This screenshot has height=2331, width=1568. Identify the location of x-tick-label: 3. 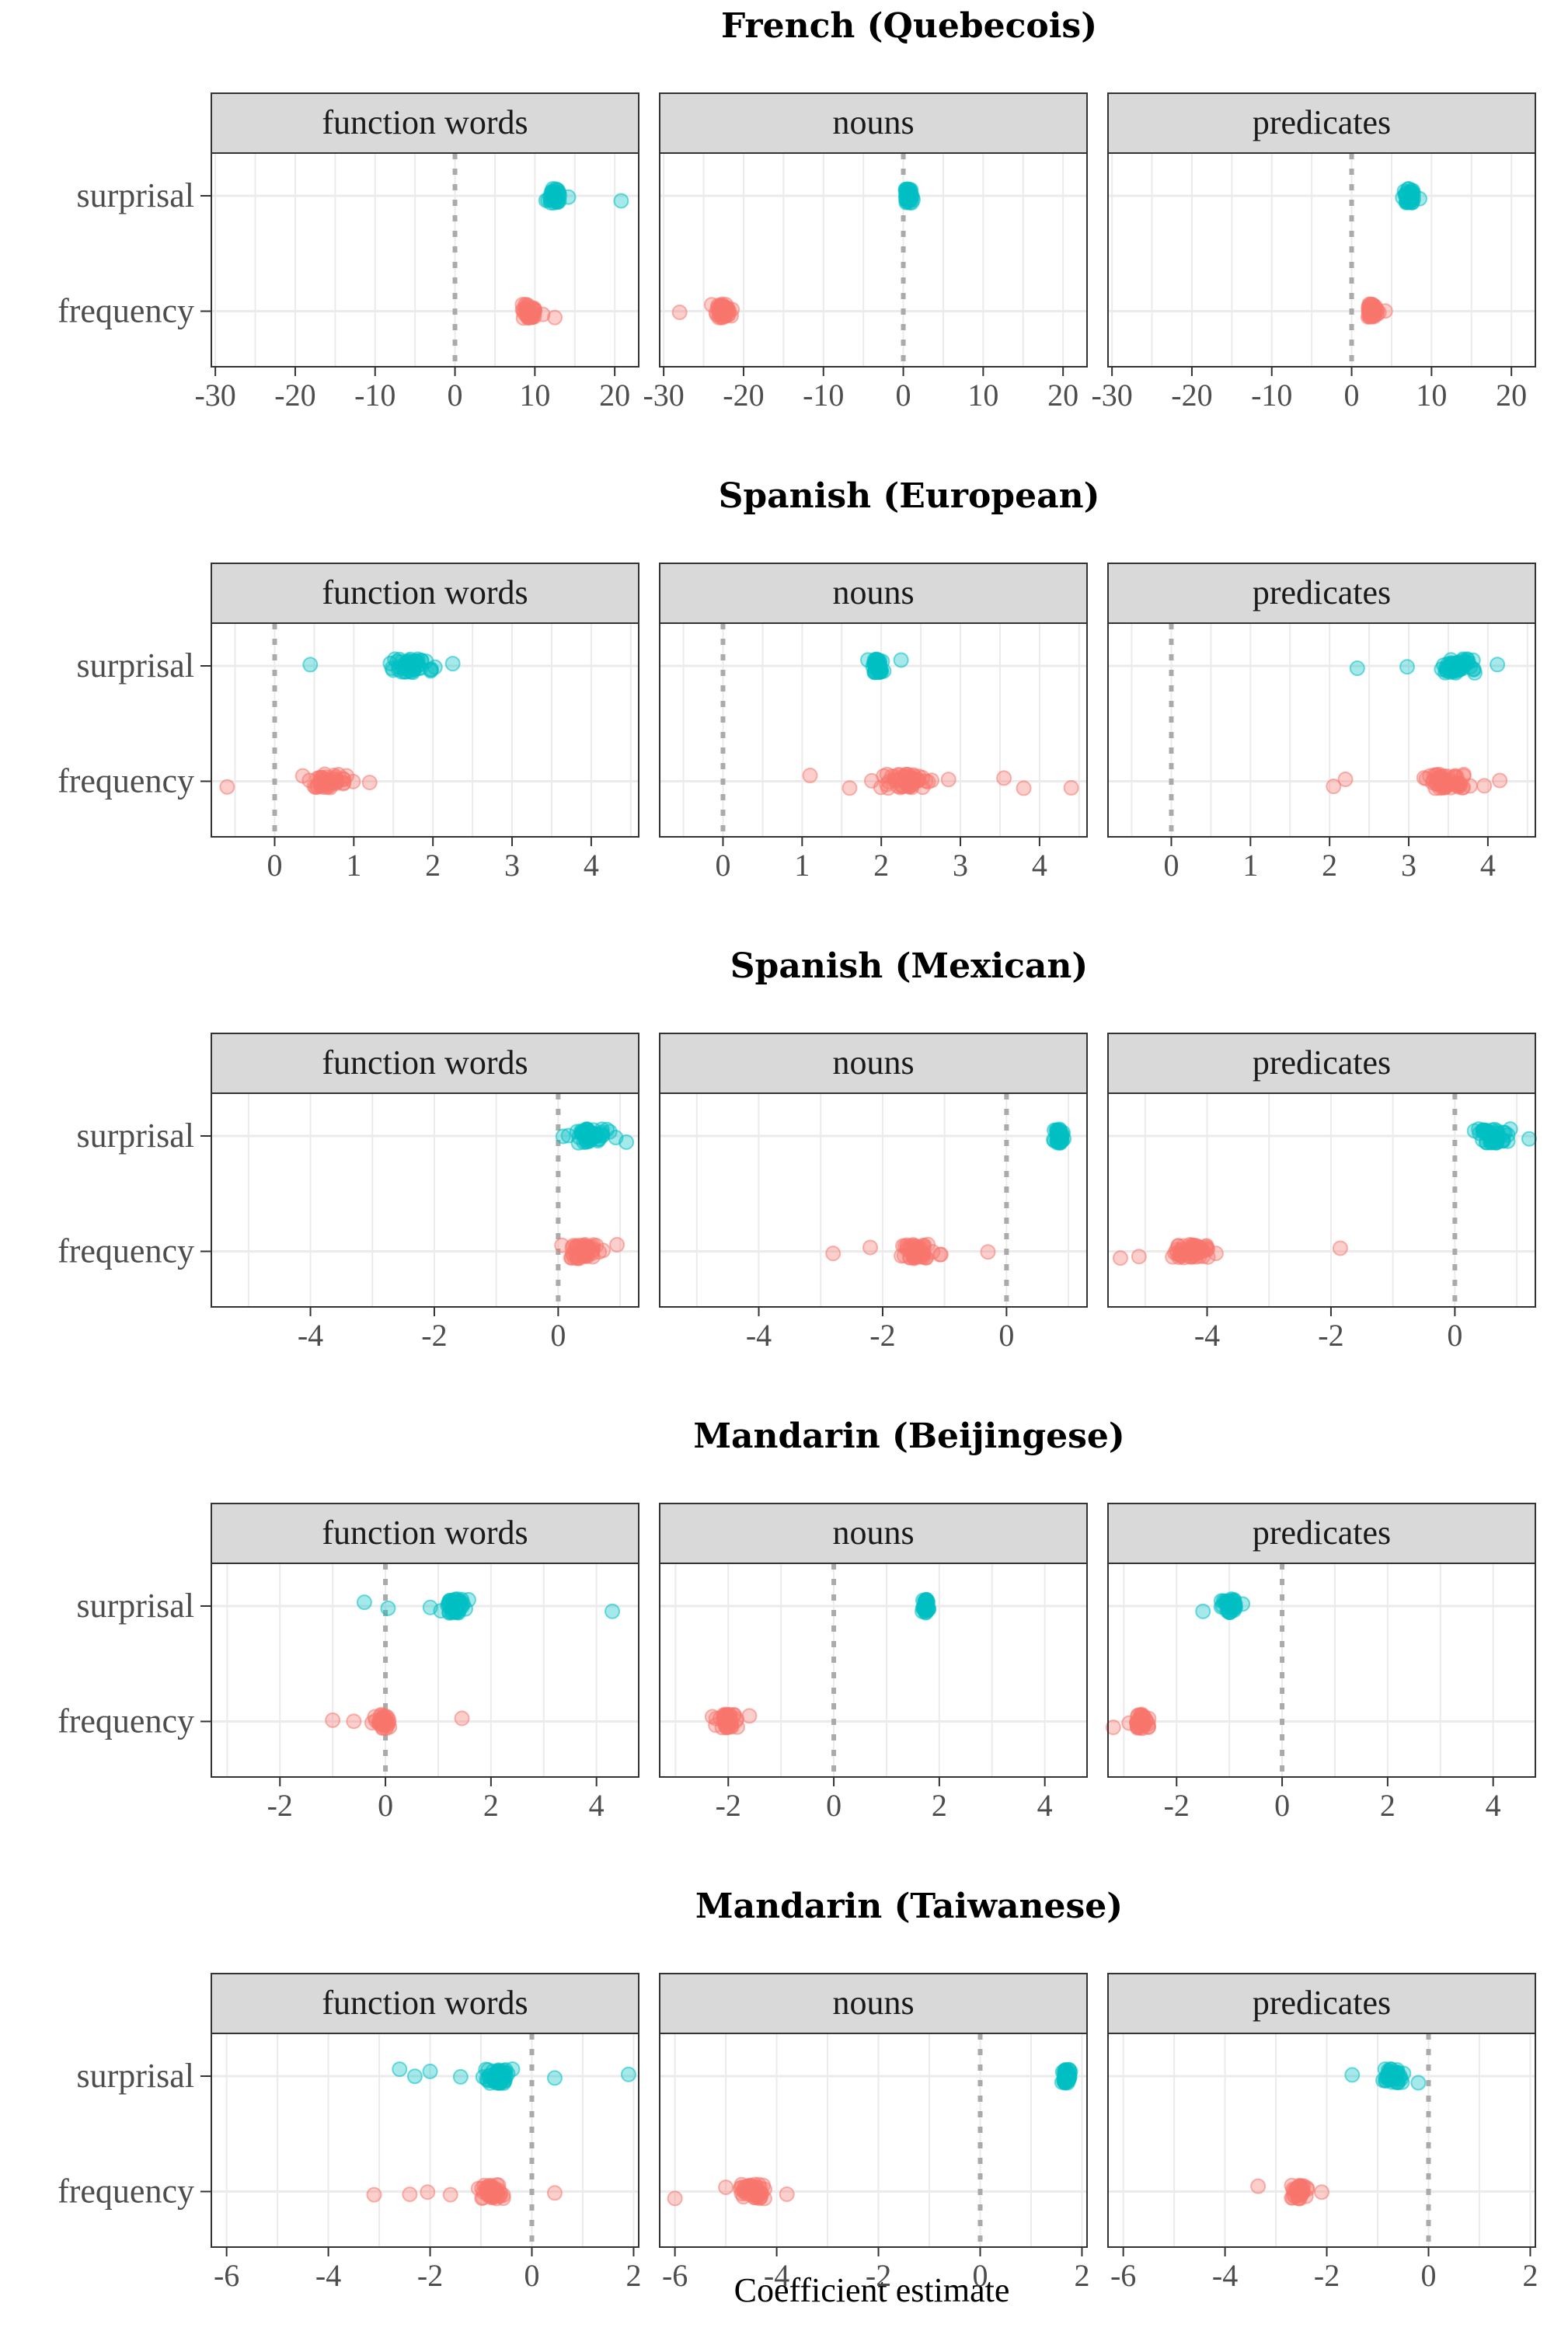
(512, 866).